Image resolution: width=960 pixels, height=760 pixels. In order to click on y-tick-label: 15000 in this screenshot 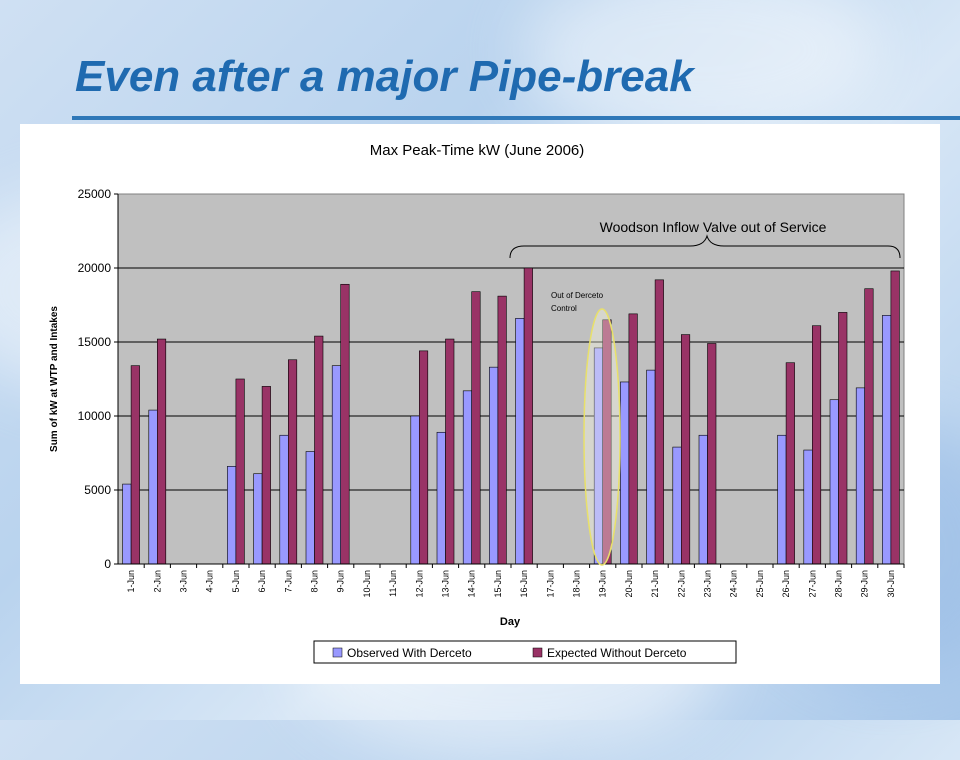, I will do `click(95, 342)`.